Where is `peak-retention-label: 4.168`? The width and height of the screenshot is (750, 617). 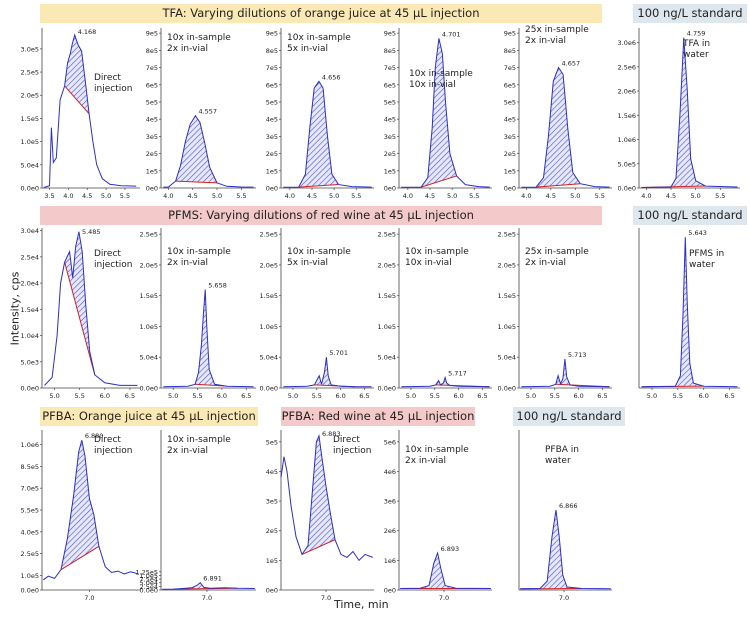 peak-retention-label: 4.168 is located at coordinates (87, 32).